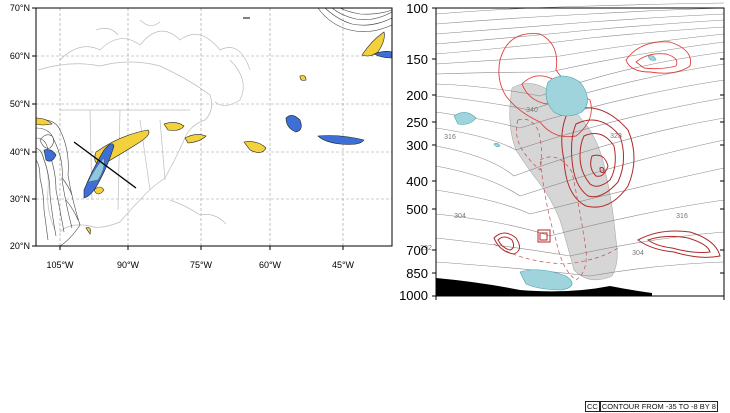 Image resolution: width=730 pixels, height=413 pixels. Describe the element at coordinates (417, 145) in the screenshot. I see `pressure-label-300: 300` at that location.